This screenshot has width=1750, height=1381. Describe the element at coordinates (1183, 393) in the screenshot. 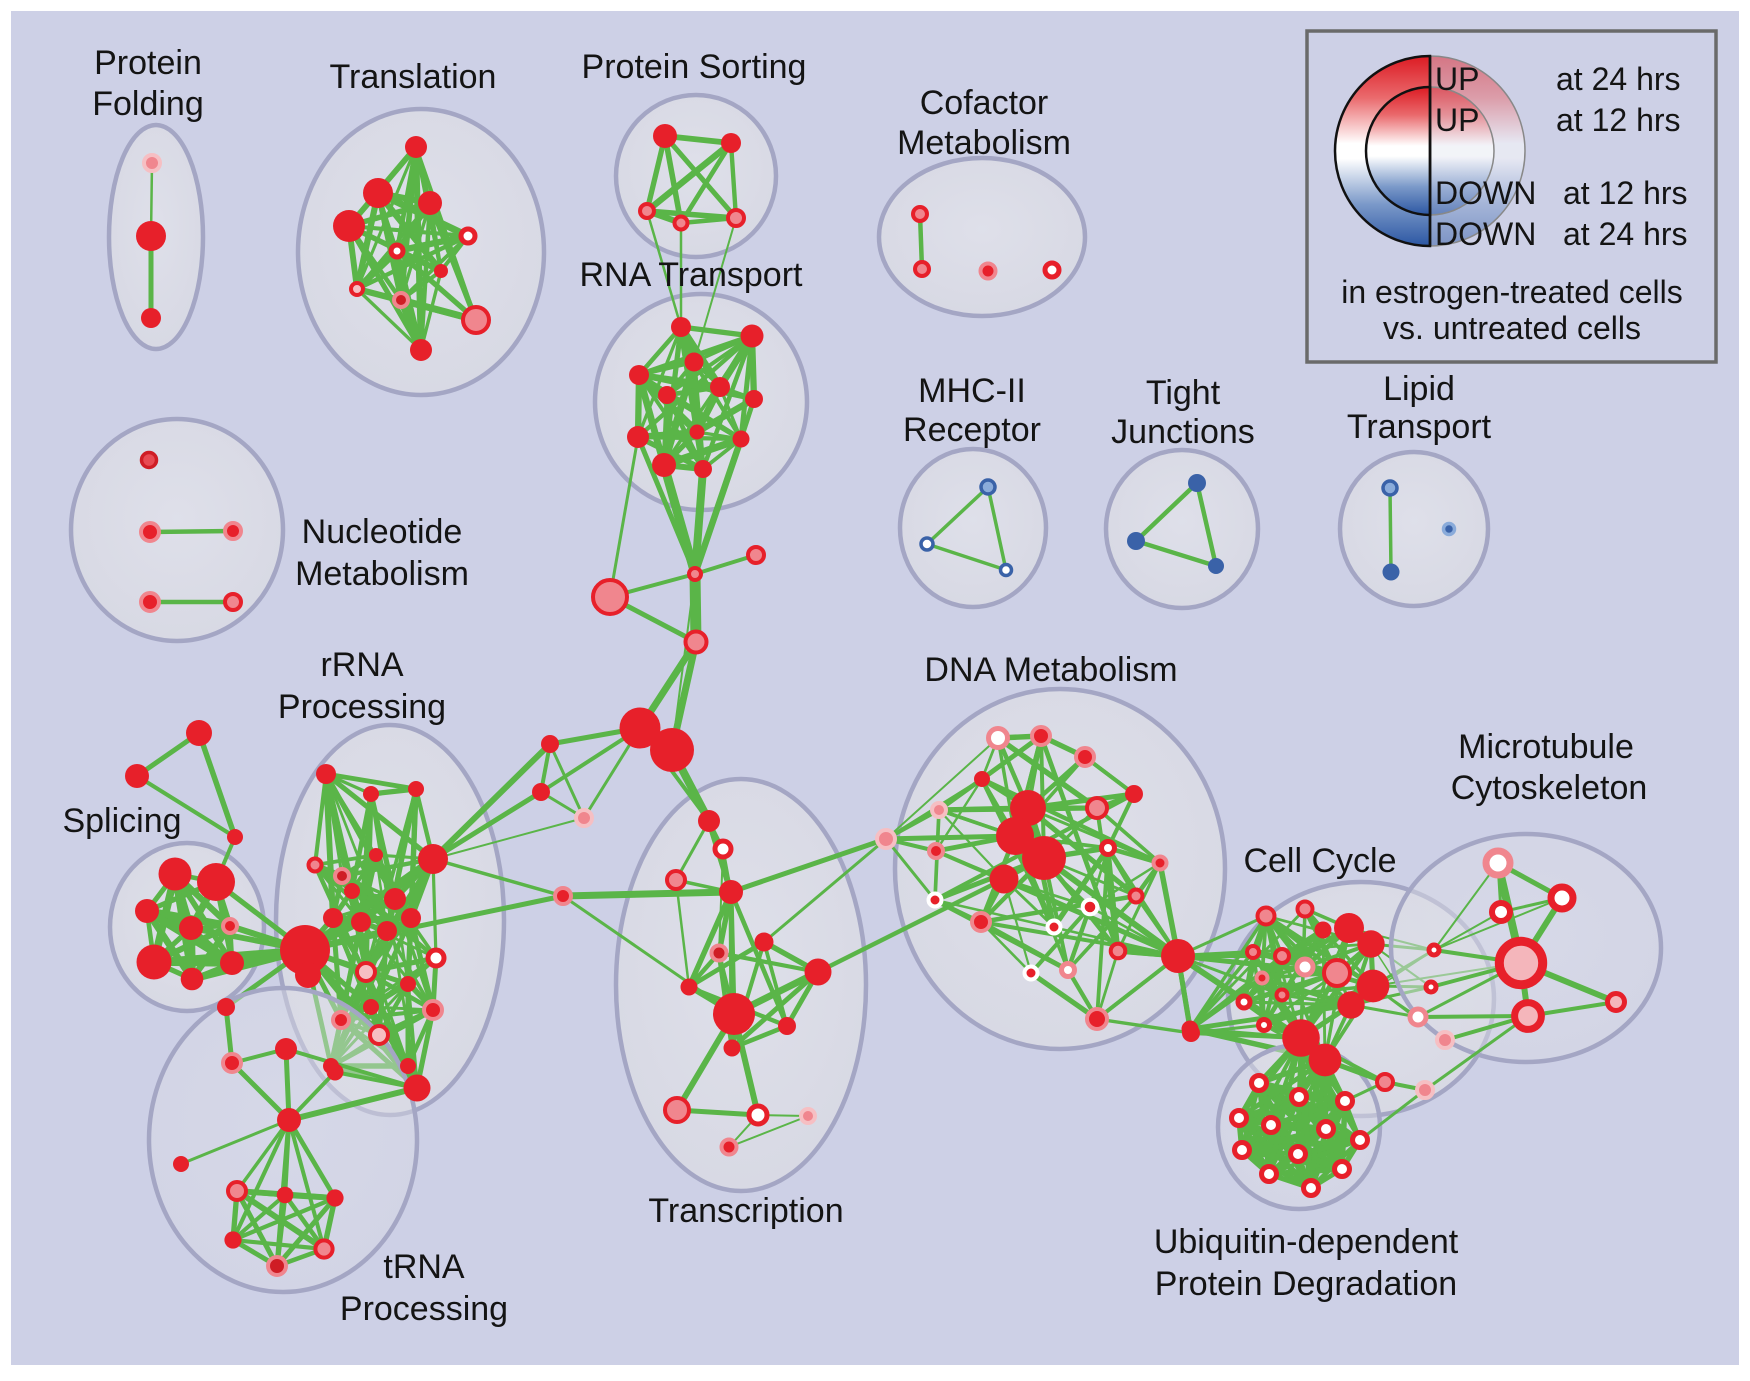

I see `svg-text: Tight` at that location.